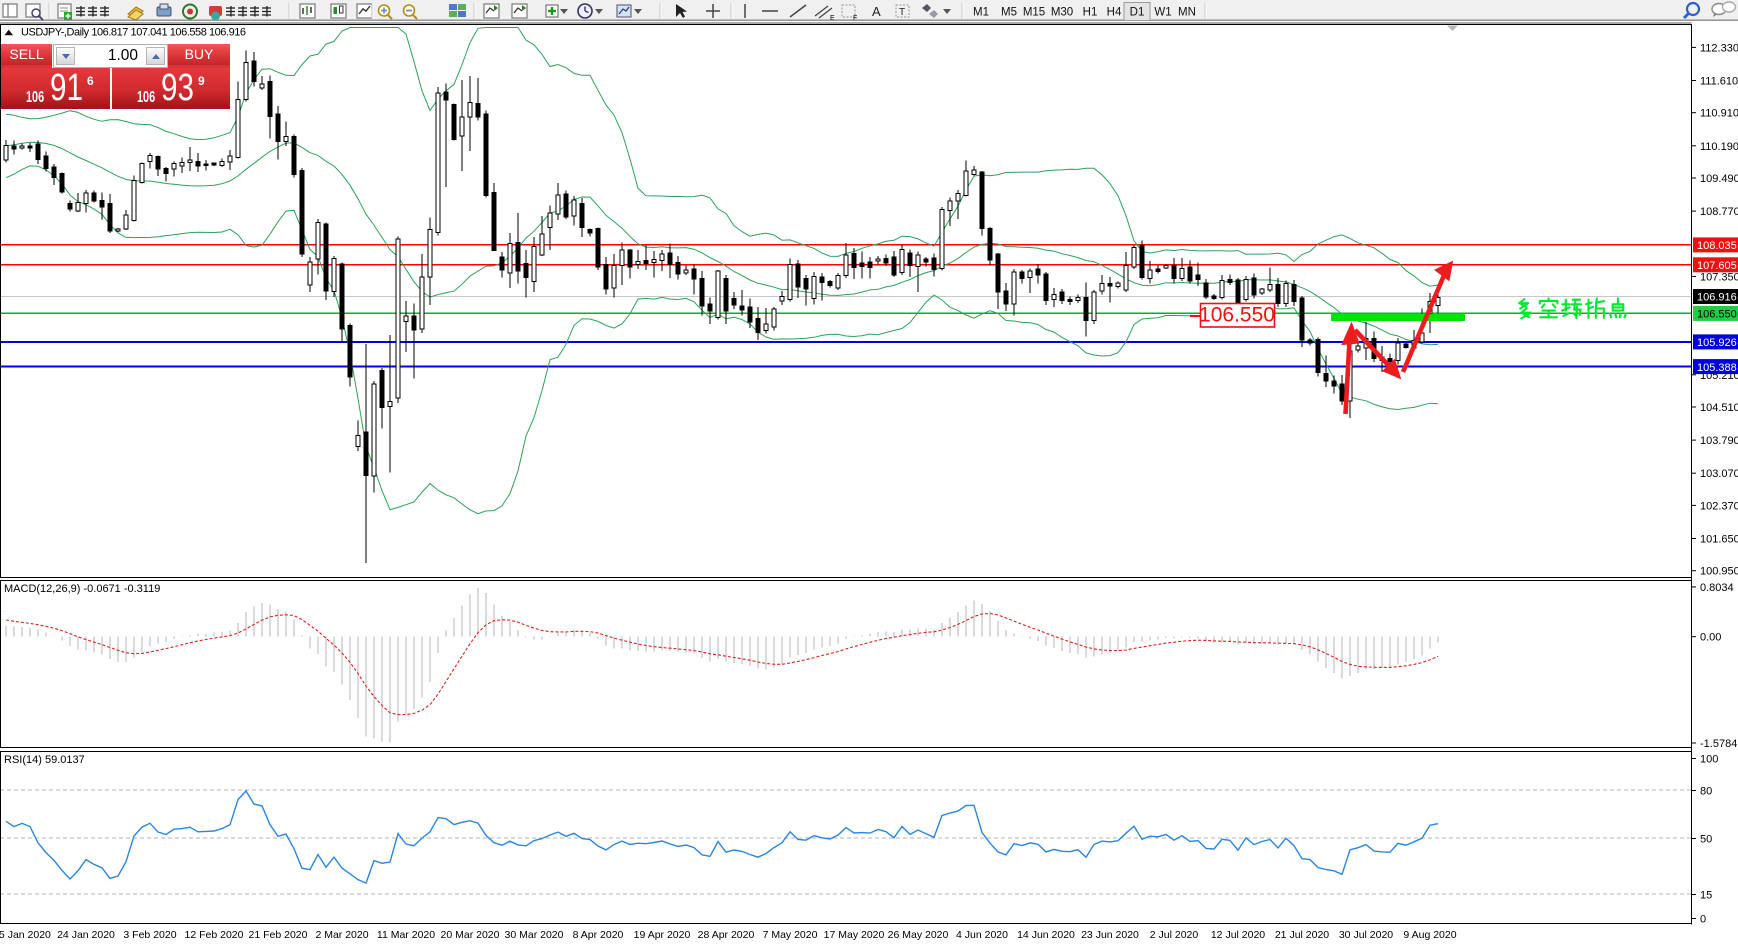 This screenshot has width=1738, height=945. What do you see at coordinates (86, 935) in the screenshot?
I see `svg-text: 24 Jan 2020` at bounding box center [86, 935].